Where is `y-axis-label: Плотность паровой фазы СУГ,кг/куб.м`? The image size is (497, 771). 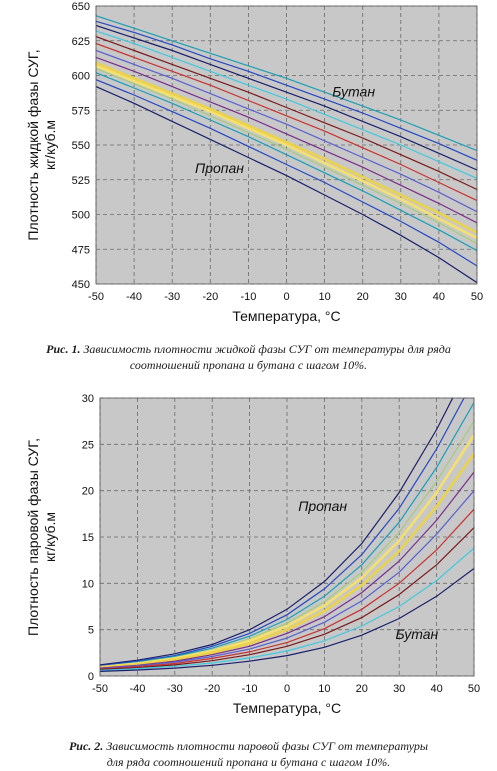
y-axis-label: Плотность паровой фазы СУГ,кг/куб.м is located at coordinates (41, 537).